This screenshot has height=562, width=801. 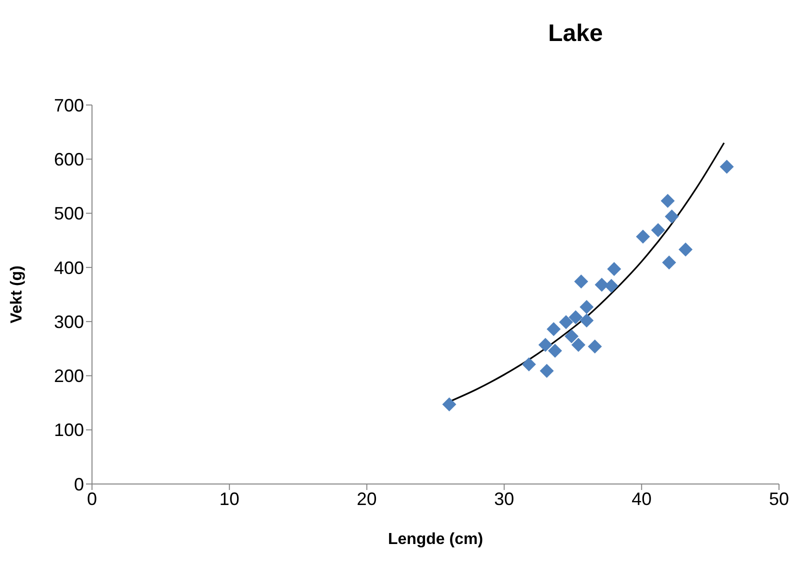 I want to click on y-tick-label: 200, so click(x=69, y=376).